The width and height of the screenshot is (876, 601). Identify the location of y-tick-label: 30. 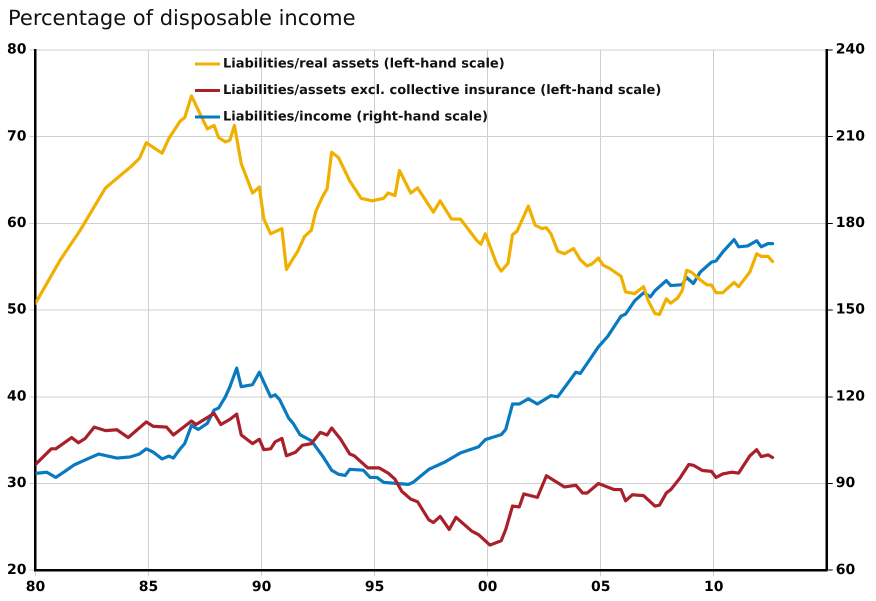
(17, 483).